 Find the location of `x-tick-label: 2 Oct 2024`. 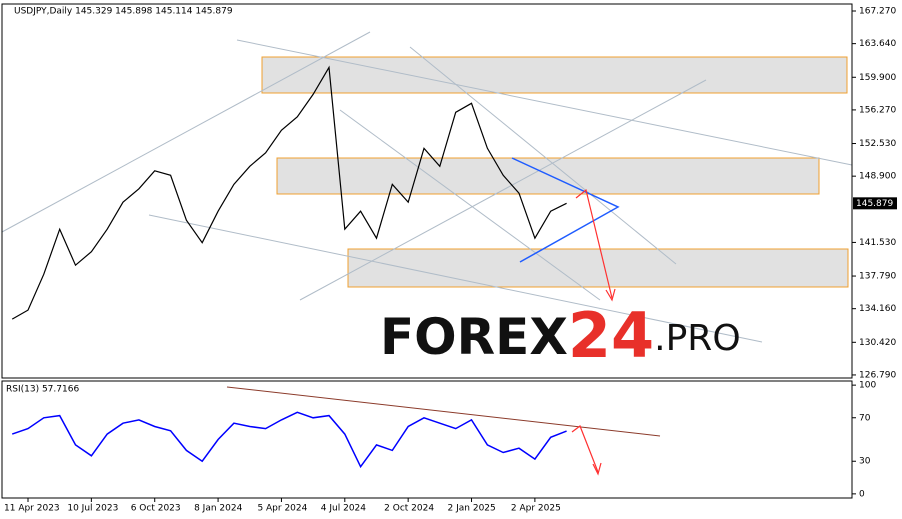

x-tick-label: 2 Oct 2024 is located at coordinates (409, 509).